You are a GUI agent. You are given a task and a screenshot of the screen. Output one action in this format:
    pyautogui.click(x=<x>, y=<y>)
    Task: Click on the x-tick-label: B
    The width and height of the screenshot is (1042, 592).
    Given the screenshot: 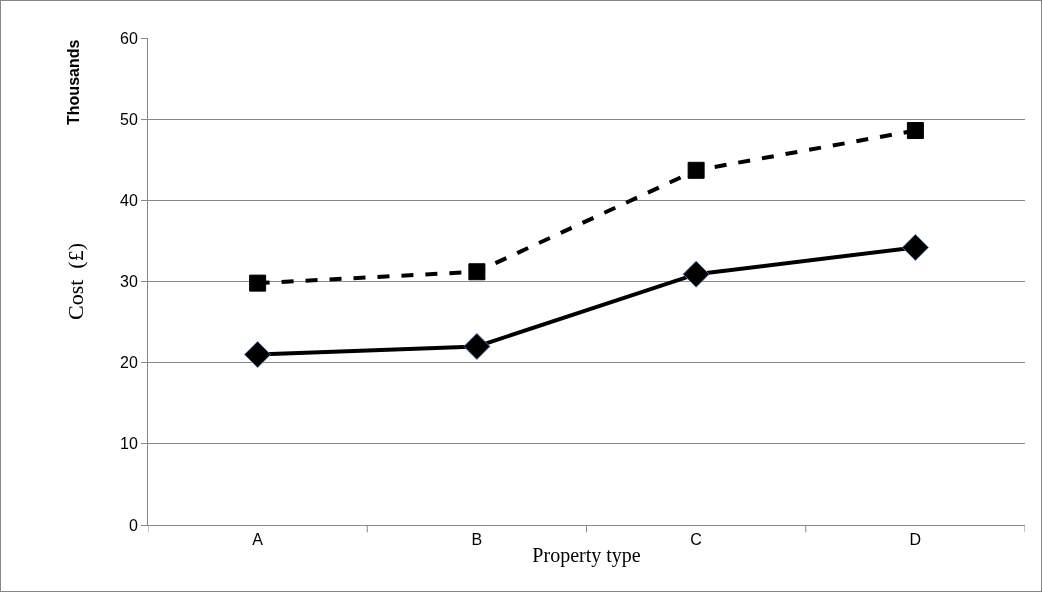 What is the action you would take?
    pyautogui.click(x=477, y=540)
    